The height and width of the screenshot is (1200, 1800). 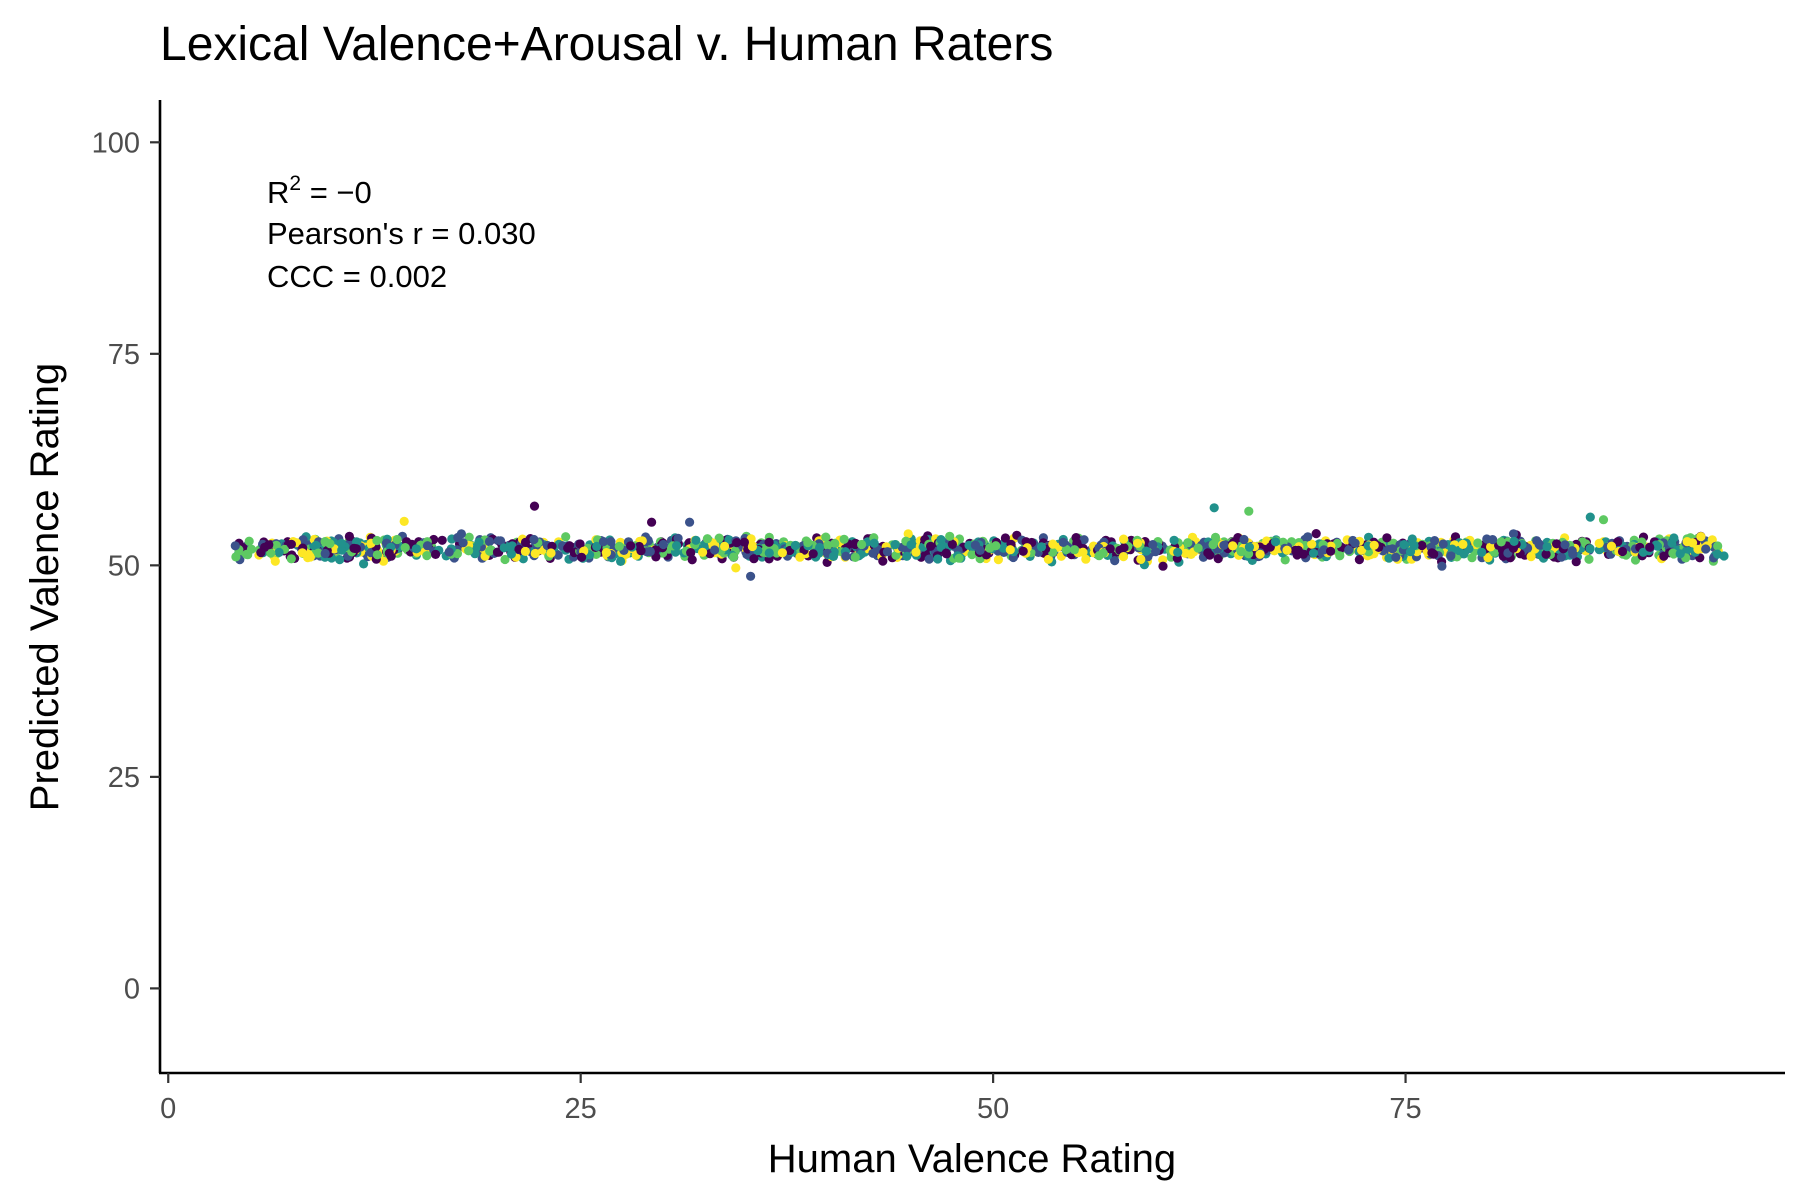 I want to click on x-tick-label: 25, so click(x=581, y=1109).